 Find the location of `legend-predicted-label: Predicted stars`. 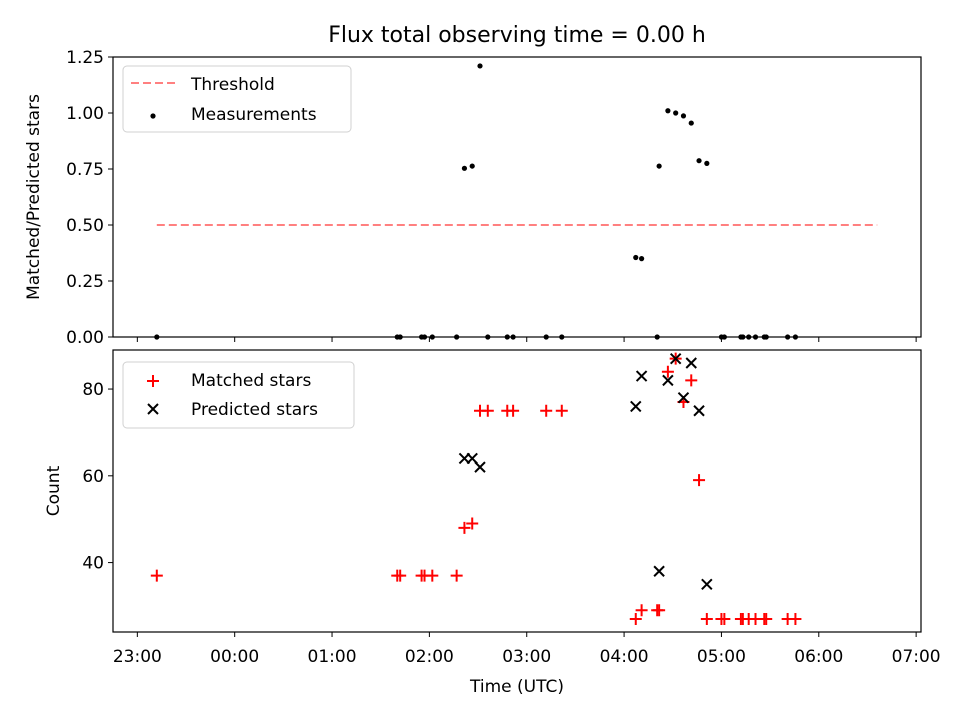

legend-predicted-label: Predicted stars is located at coordinates (254, 410).